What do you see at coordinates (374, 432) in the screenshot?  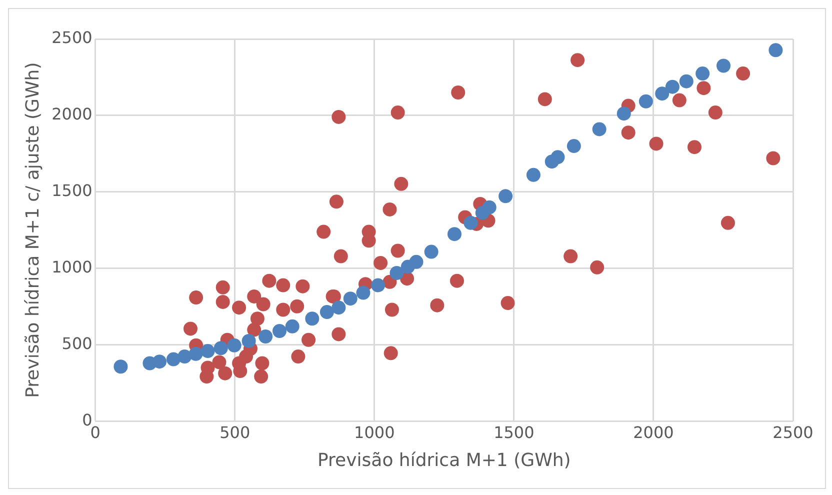 I see `x-tick-label: 1000` at bounding box center [374, 432].